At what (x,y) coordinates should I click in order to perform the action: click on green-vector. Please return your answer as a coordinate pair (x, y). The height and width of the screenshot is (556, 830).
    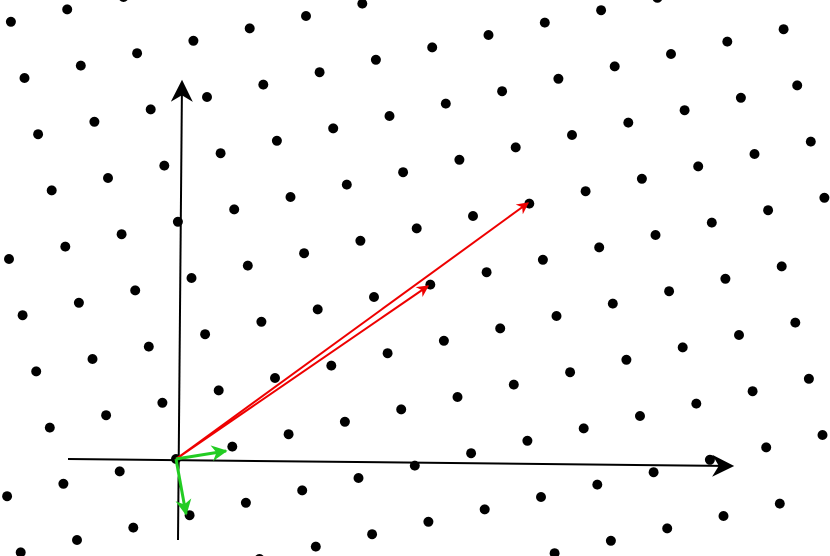
    Looking at the image, I should click on (201, 453).